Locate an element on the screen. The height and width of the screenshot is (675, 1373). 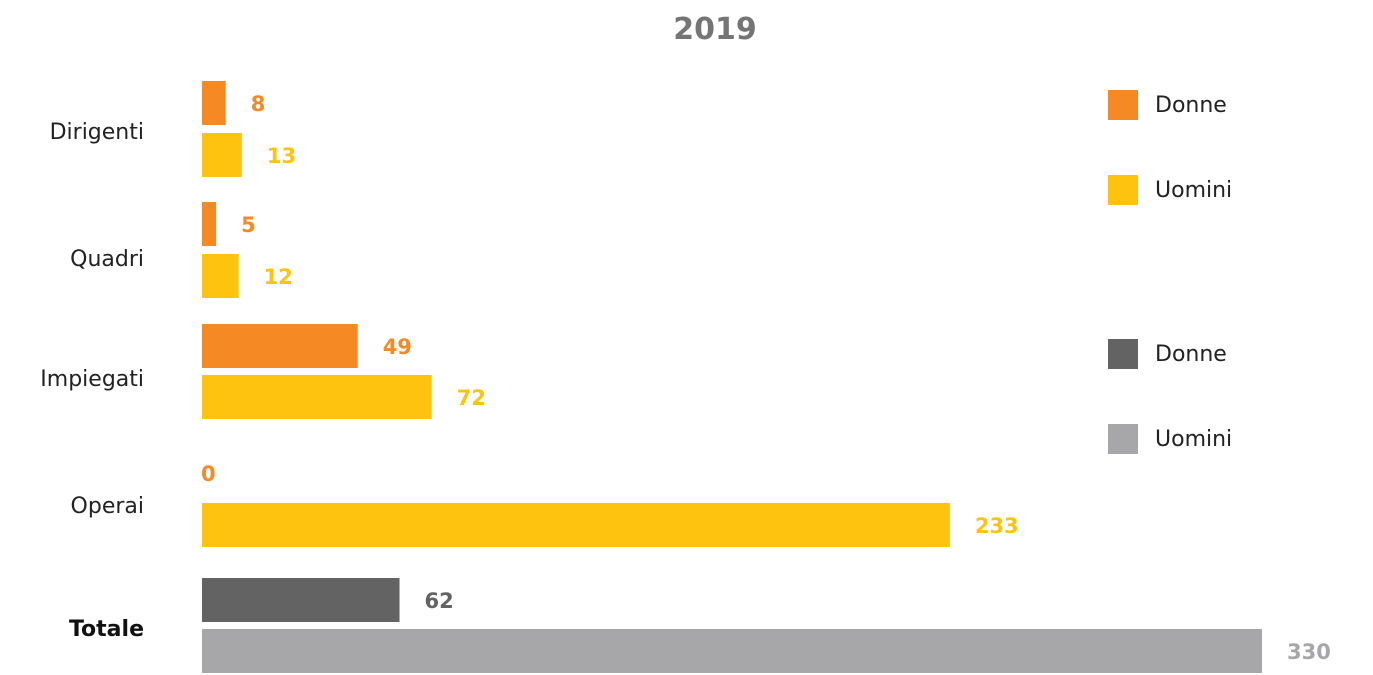
category-labels: Dirigenti Quadri Impiegati Operai Totale is located at coordinates (92, 381).